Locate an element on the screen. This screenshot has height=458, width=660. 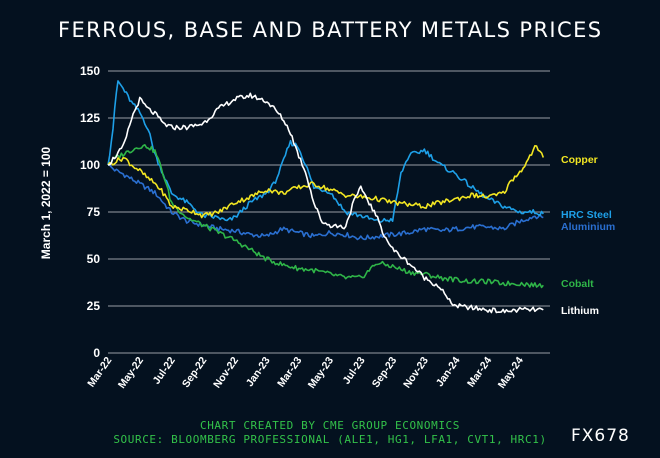
y-tick-label: 0 is located at coordinates (96, 353).